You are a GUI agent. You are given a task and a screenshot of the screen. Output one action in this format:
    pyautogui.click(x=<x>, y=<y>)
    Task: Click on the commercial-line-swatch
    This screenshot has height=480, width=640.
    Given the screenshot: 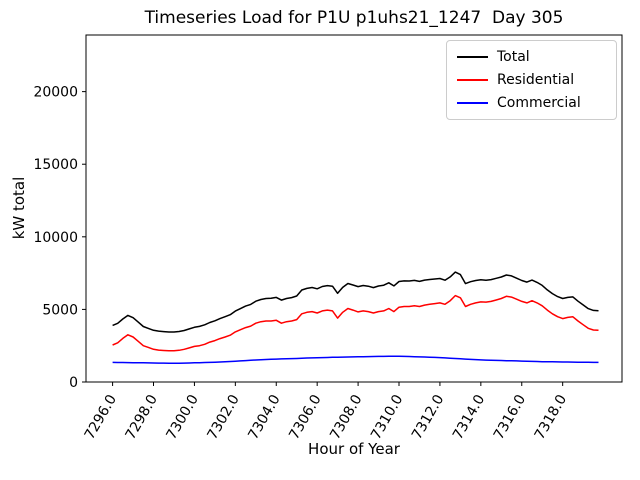 What is the action you would take?
    pyautogui.click(x=472, y=103)
    